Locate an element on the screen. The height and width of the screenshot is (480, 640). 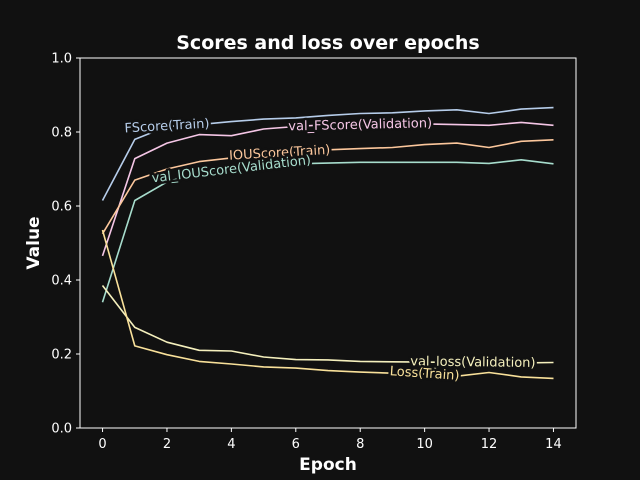
x-tick-label: 12 is located at coordinates (489, 444).